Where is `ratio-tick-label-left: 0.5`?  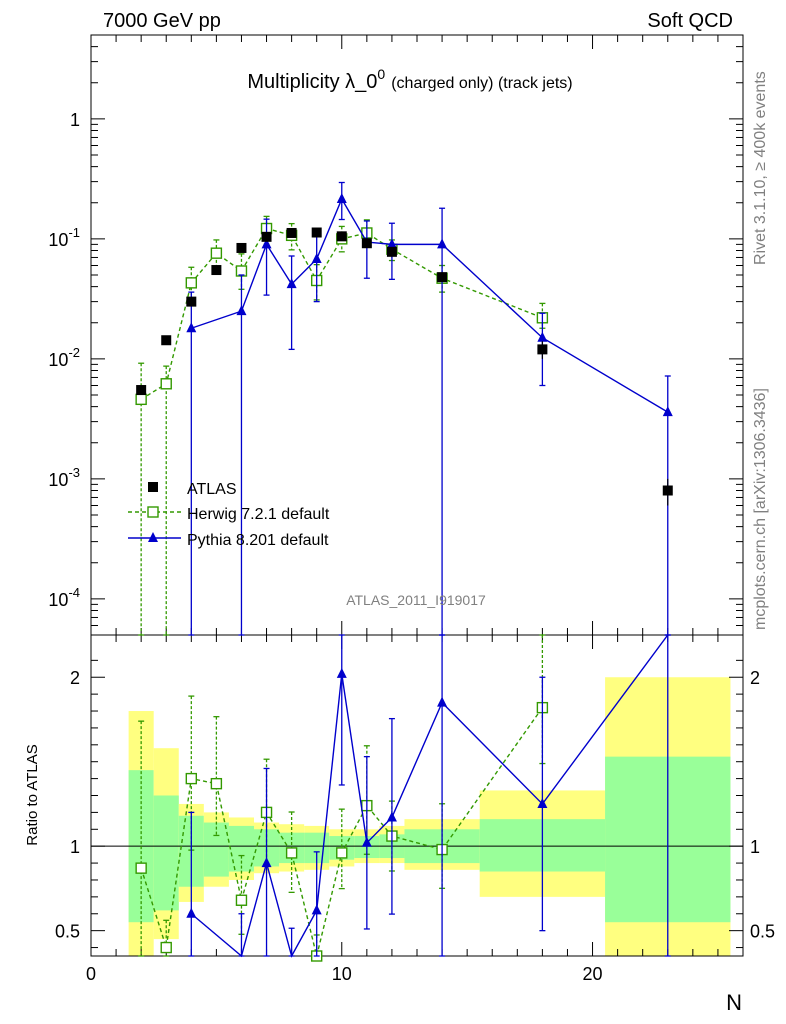 ratio-tick-label-left: 0.5 is located at coordinates (67, 932).